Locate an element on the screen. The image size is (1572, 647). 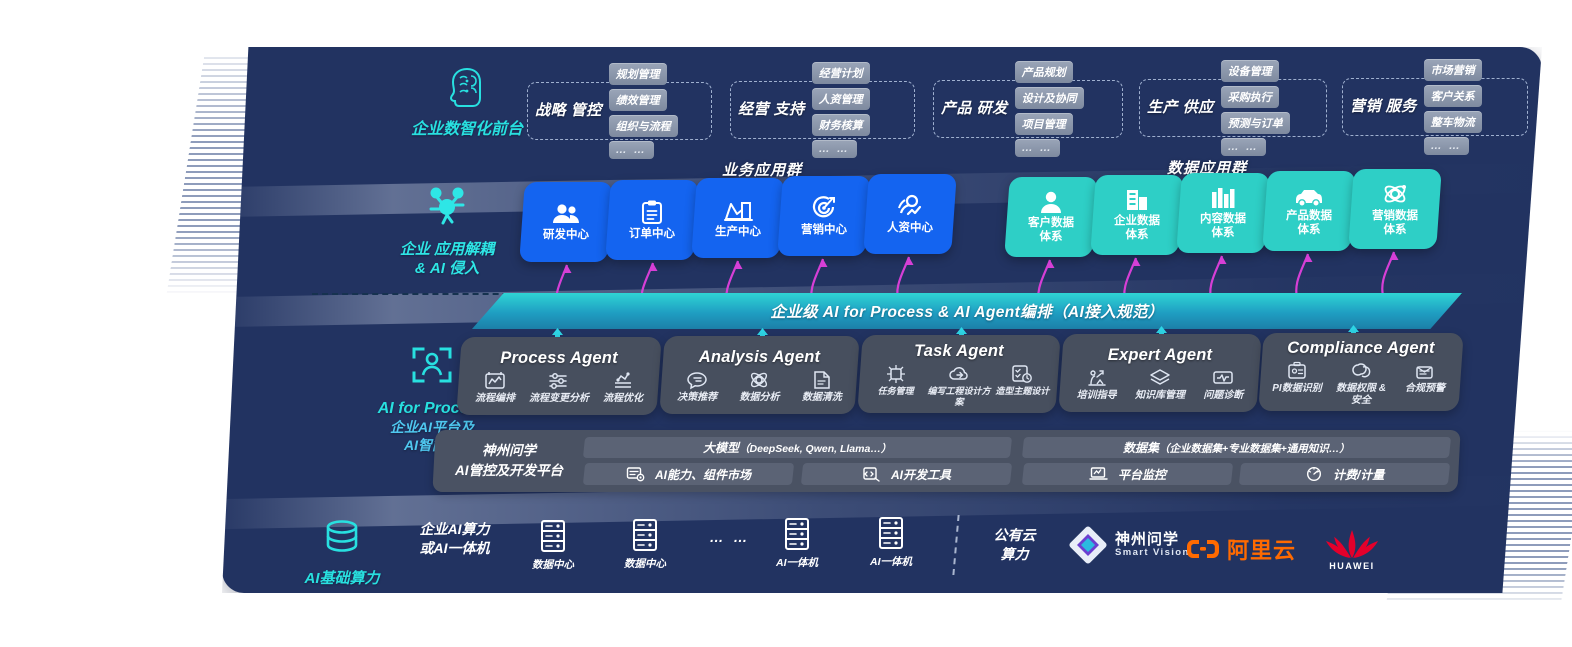
agent-feature: 合规预警 is located at coordinates (1425, 378).